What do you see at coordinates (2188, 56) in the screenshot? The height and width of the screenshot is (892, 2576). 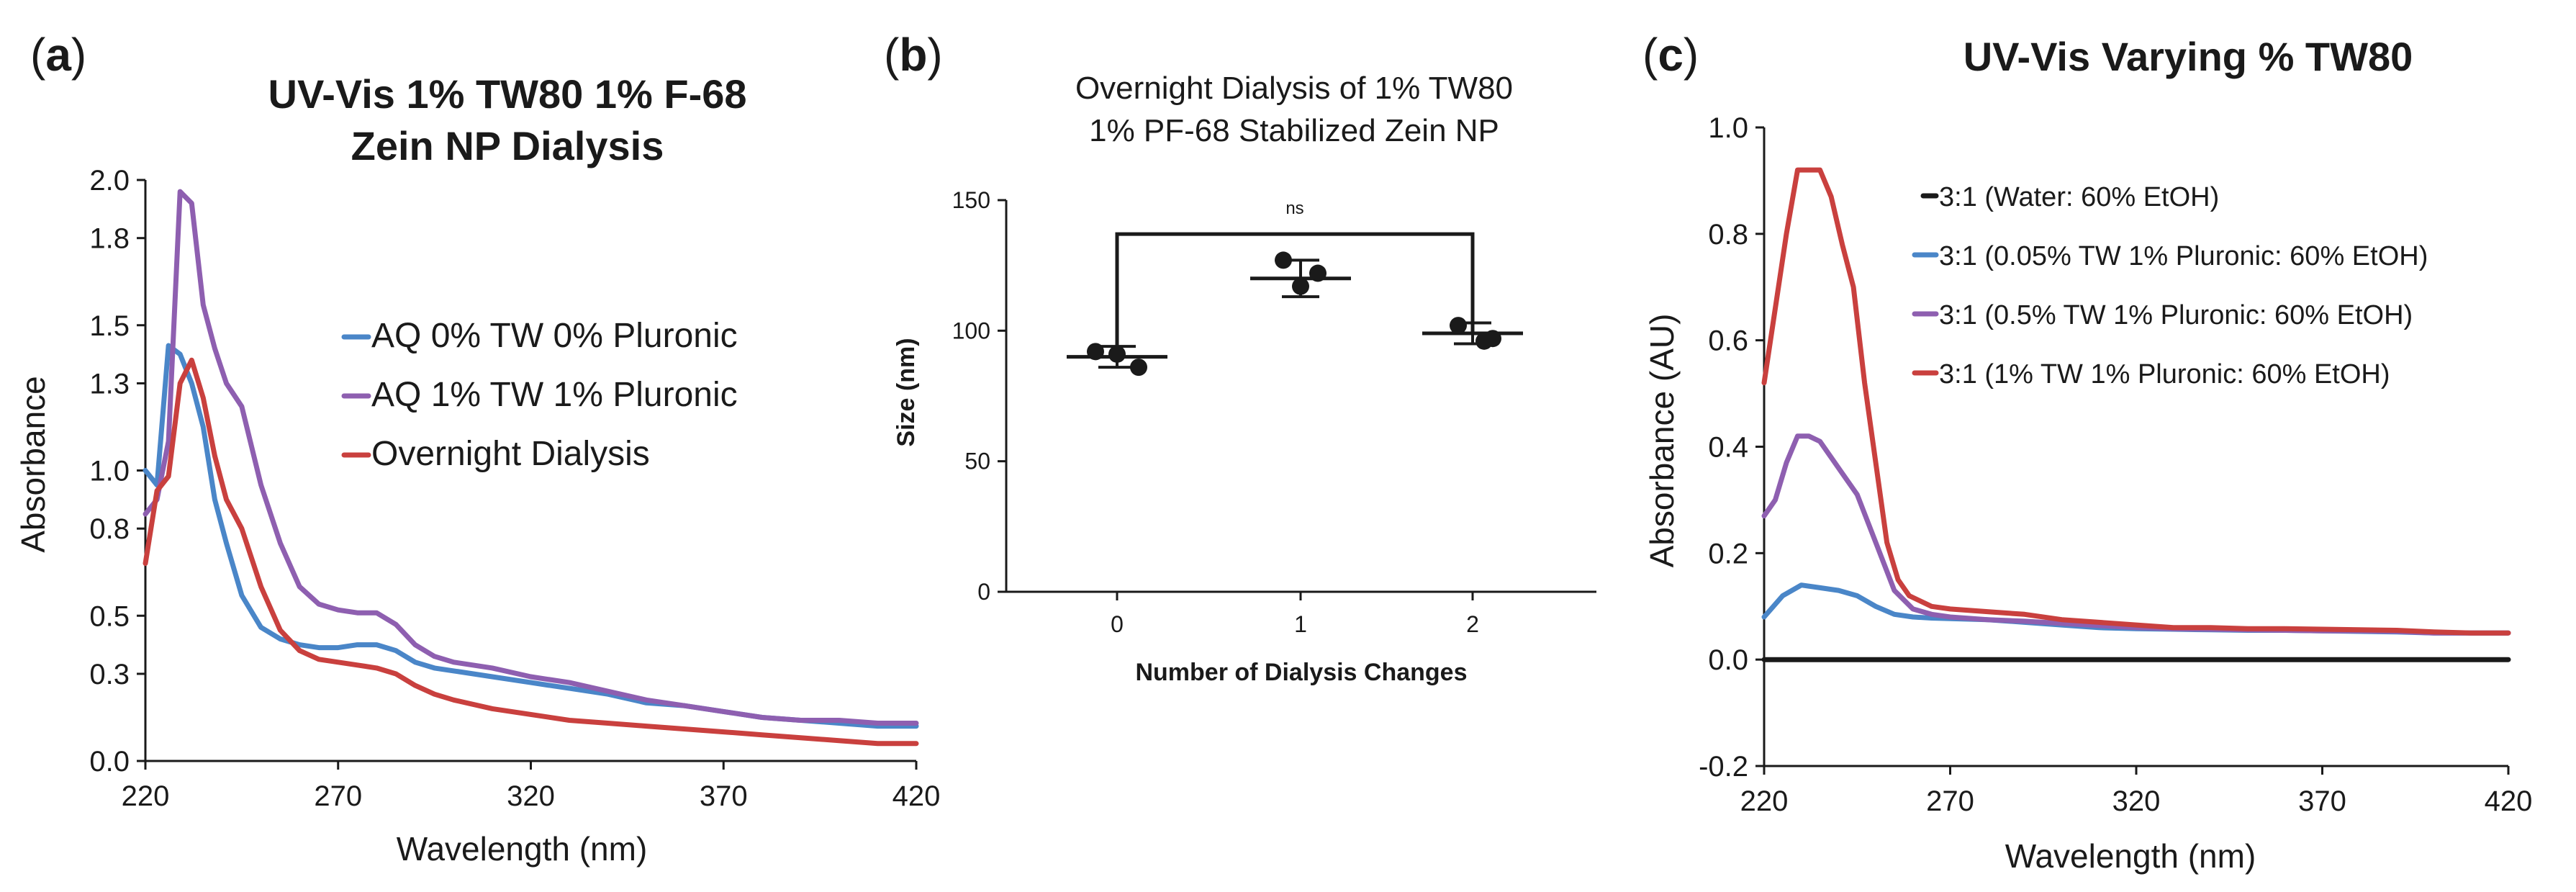 I see `panel-c-title: UV-Vis Varying % TW80` at bounding box center [2188, 56].